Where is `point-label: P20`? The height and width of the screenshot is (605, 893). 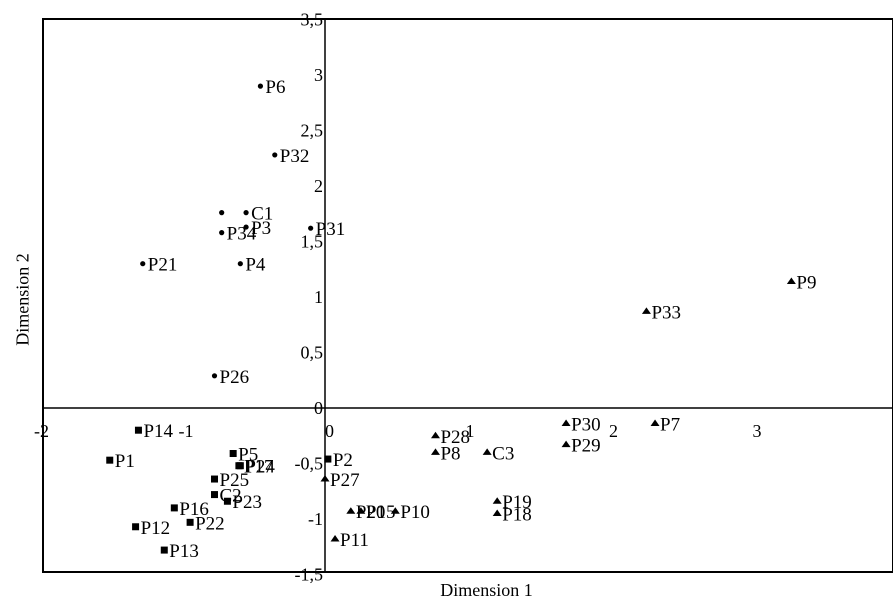 point-label: P20 is located at coordinates (371, 512).